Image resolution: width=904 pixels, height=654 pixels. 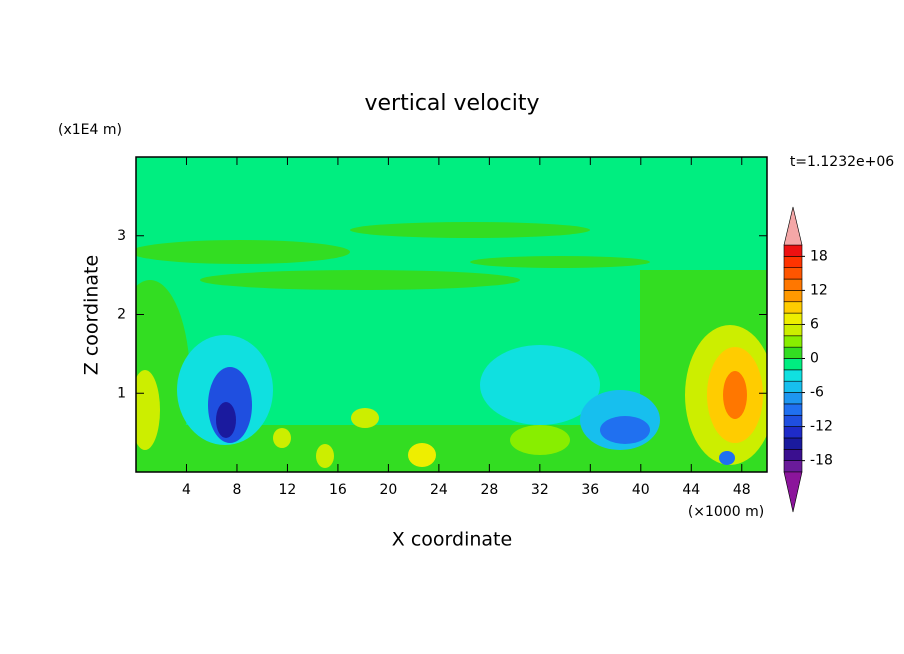 I want to click on colorbar-under, so click(x=793, y=492).